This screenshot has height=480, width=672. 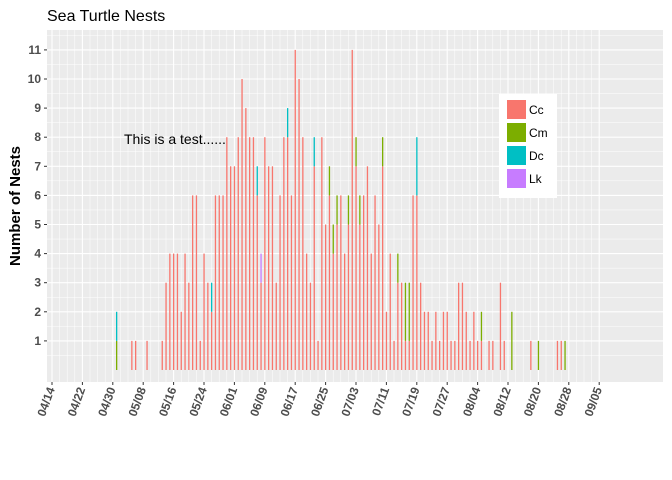 I want to click on x-tick-label: 08/04, so click(x=472, y=401).